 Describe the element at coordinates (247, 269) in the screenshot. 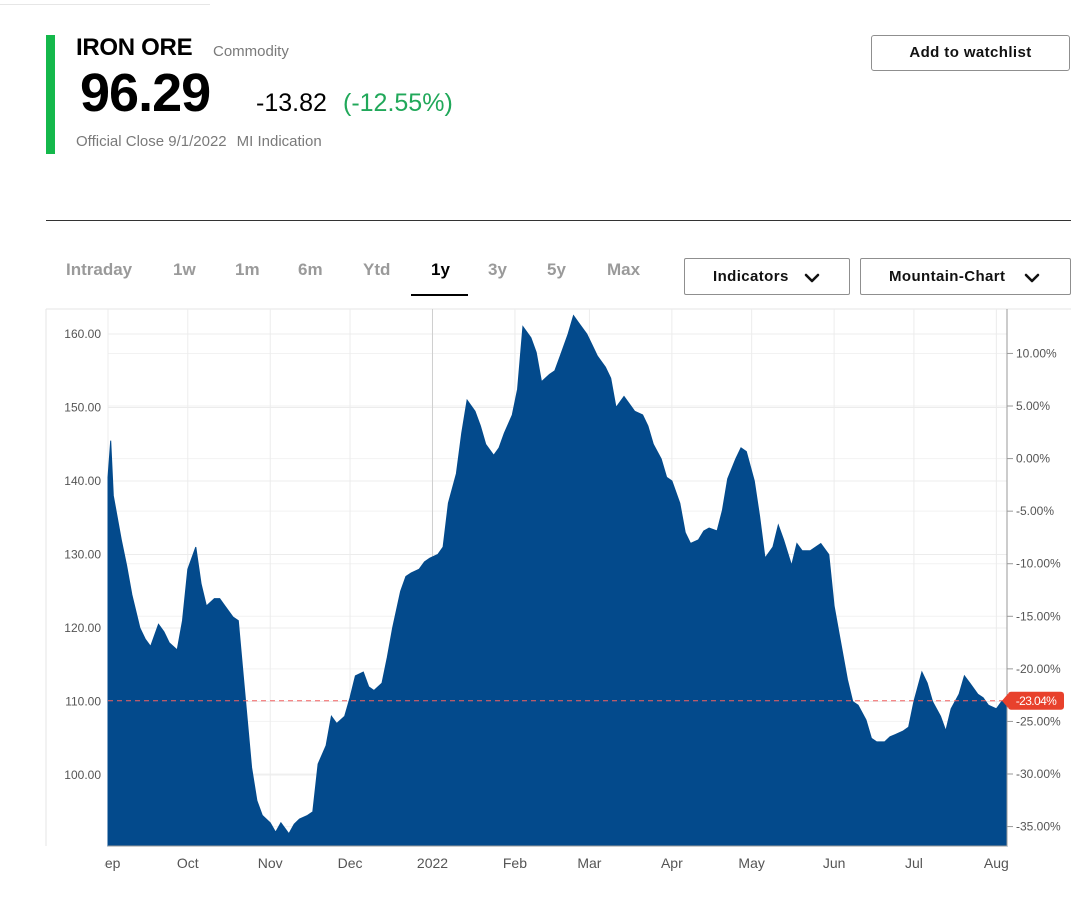

I see `tab-1m: 1m` at that location.